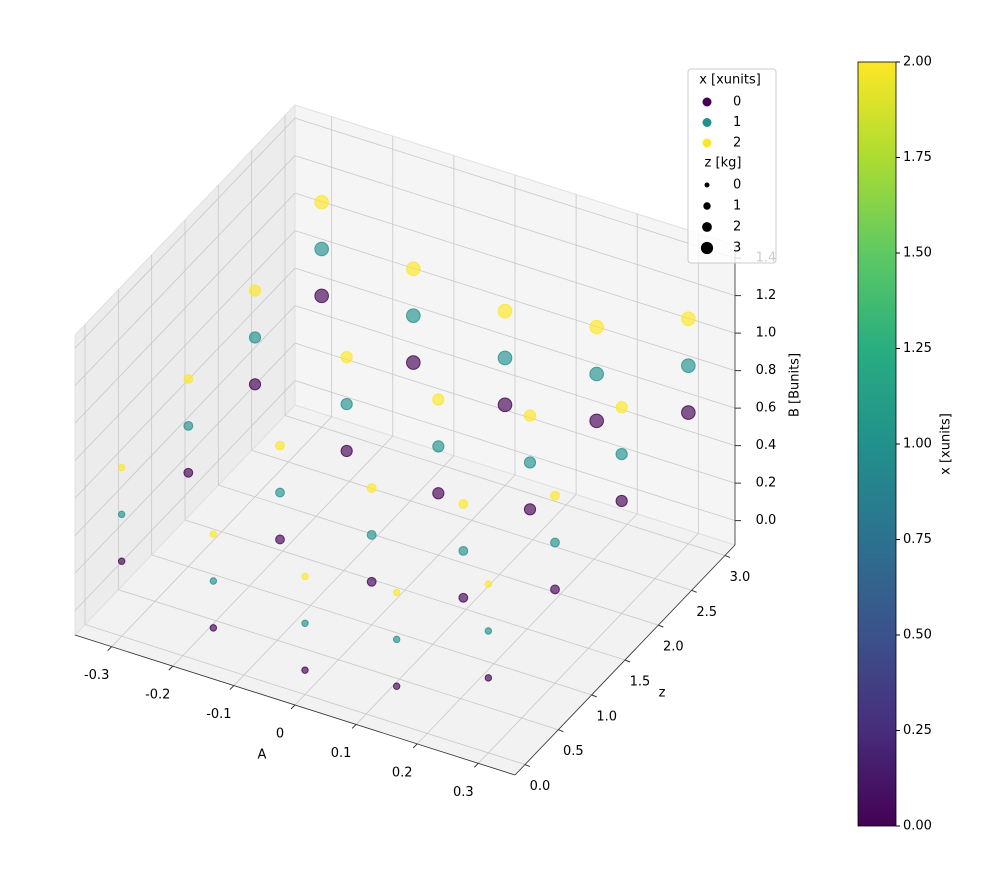 The height and width of the screenshot is (889, 1007). Describe the element at coordinates (766, 295) in the screenshot. I see `z-tick-label: 1.2` at that location.